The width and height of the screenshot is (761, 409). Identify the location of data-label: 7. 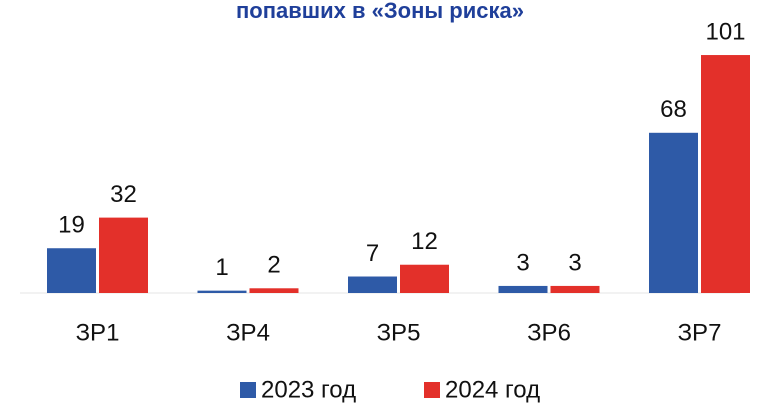
(372, 253).